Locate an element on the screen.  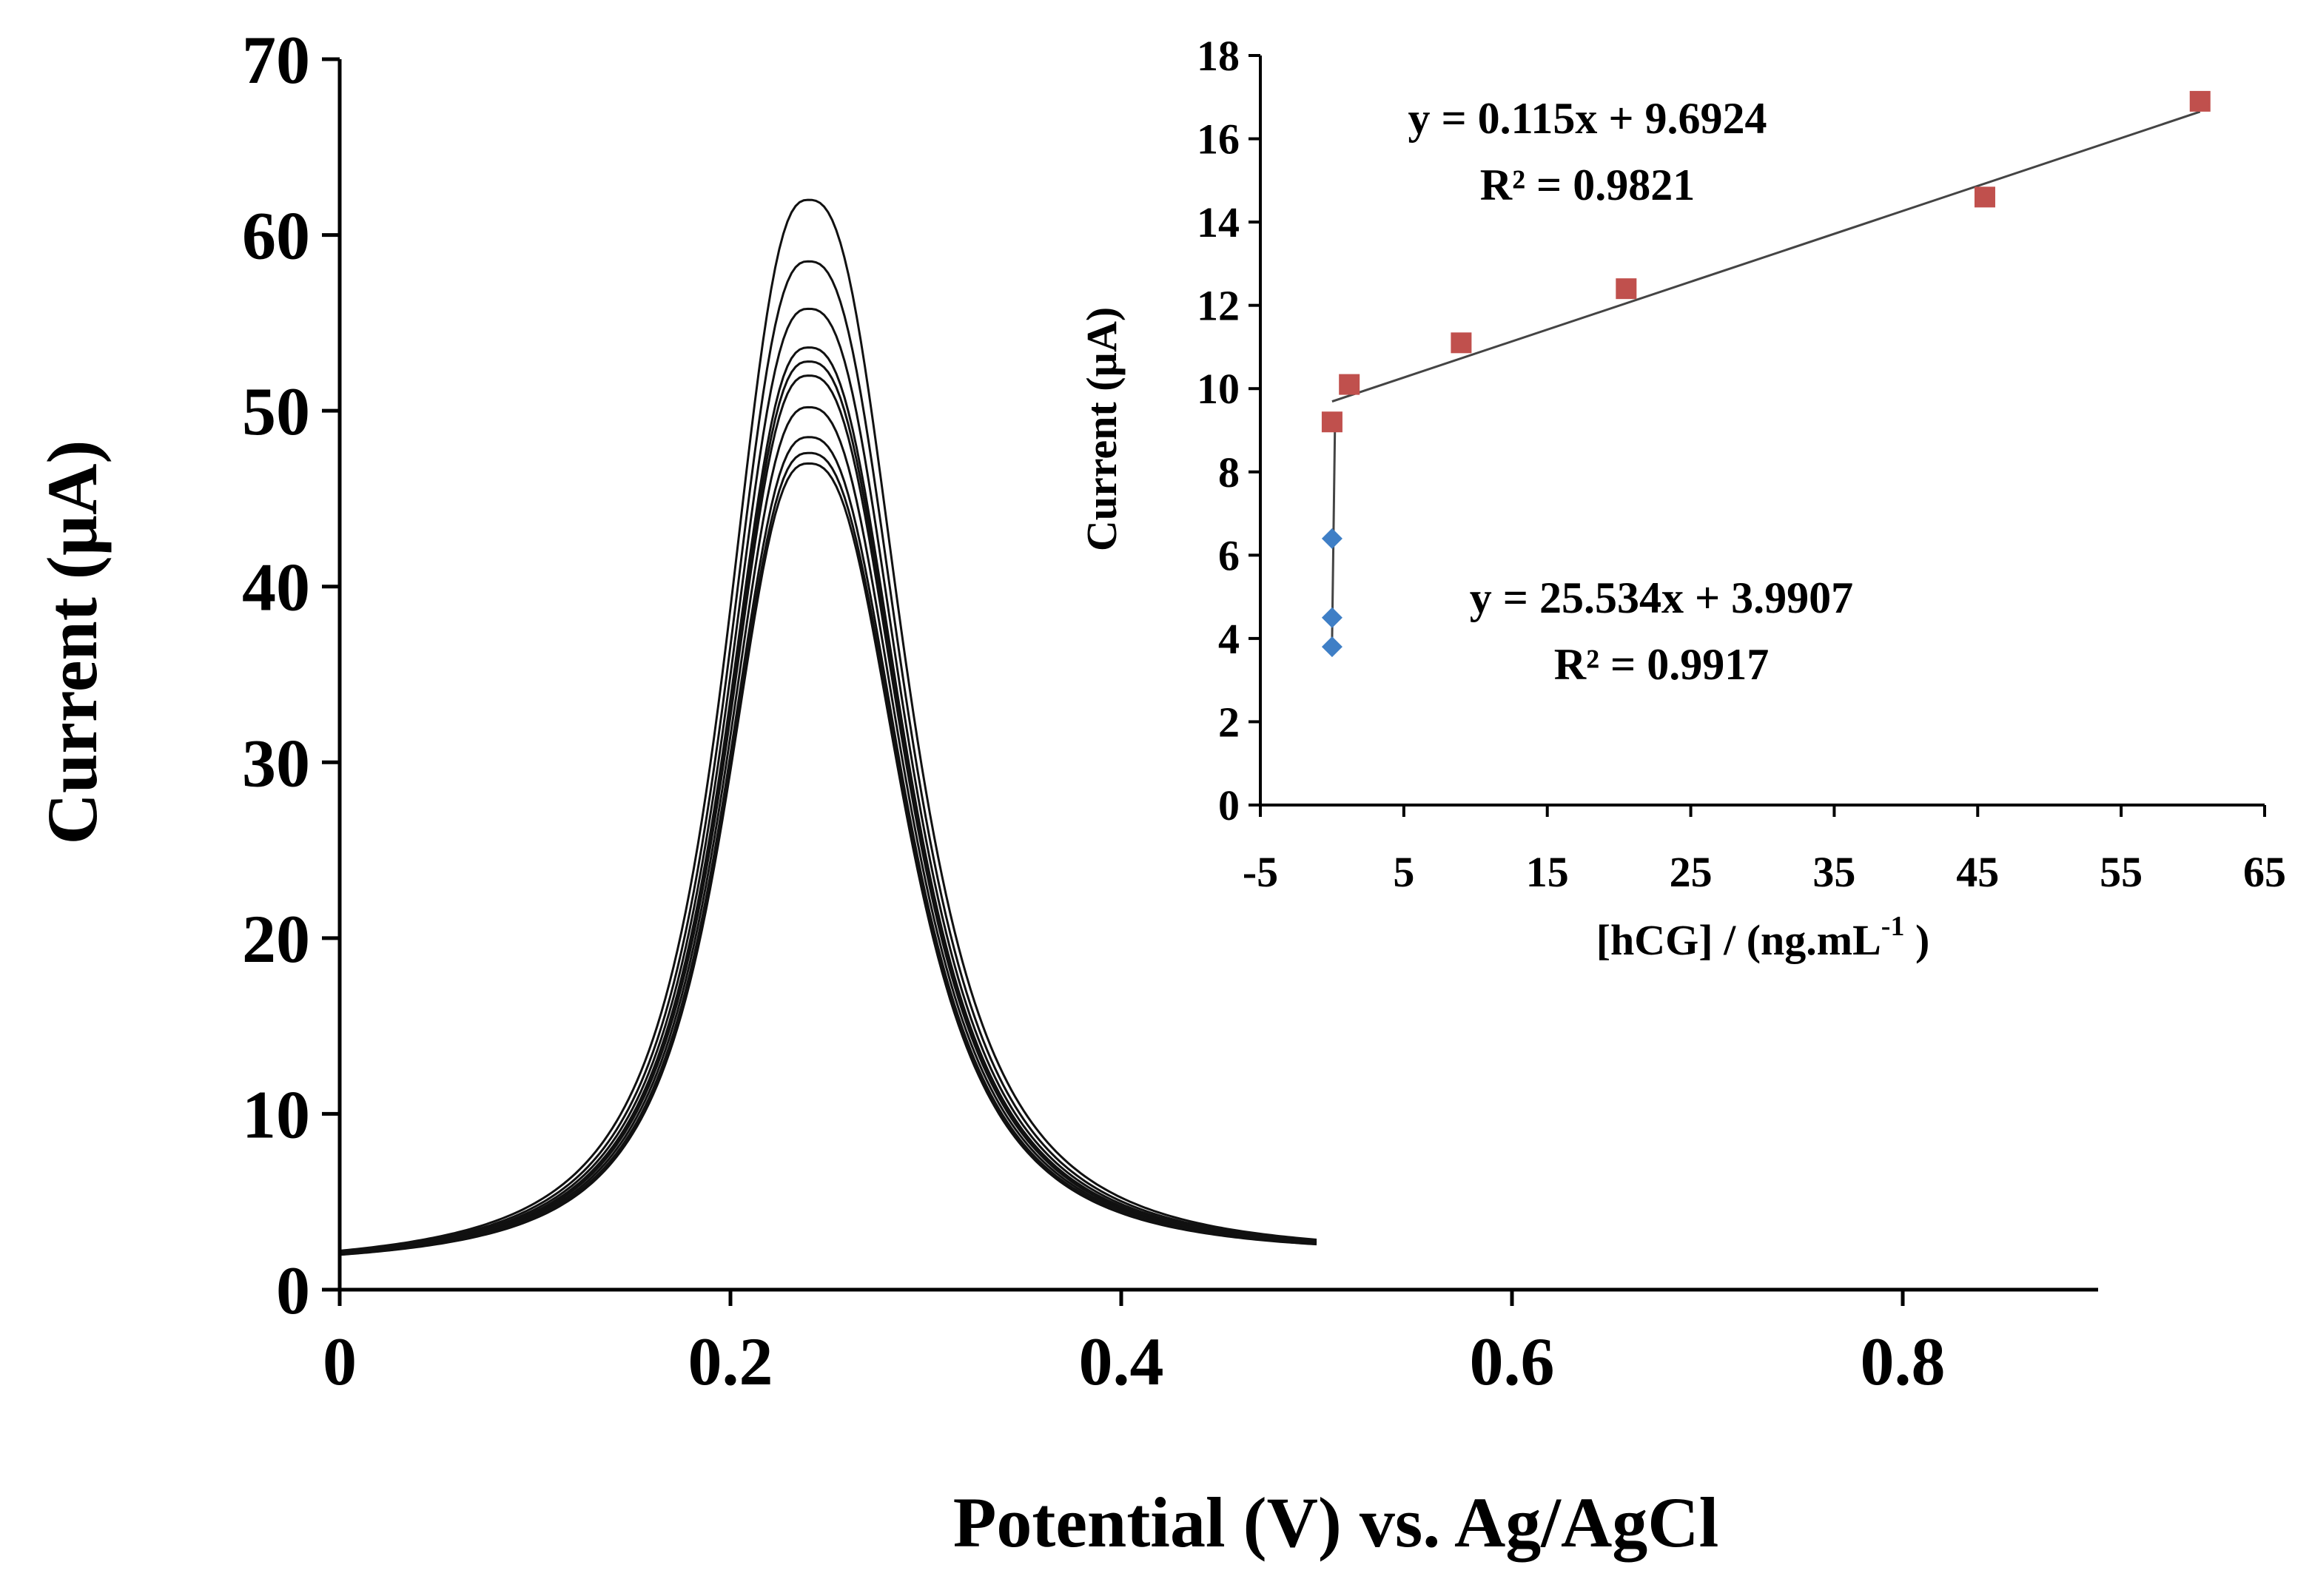
main-x-ticks: 0 0.2 0.4 0.6 0.8 is located at coordinates (1134, 1344).